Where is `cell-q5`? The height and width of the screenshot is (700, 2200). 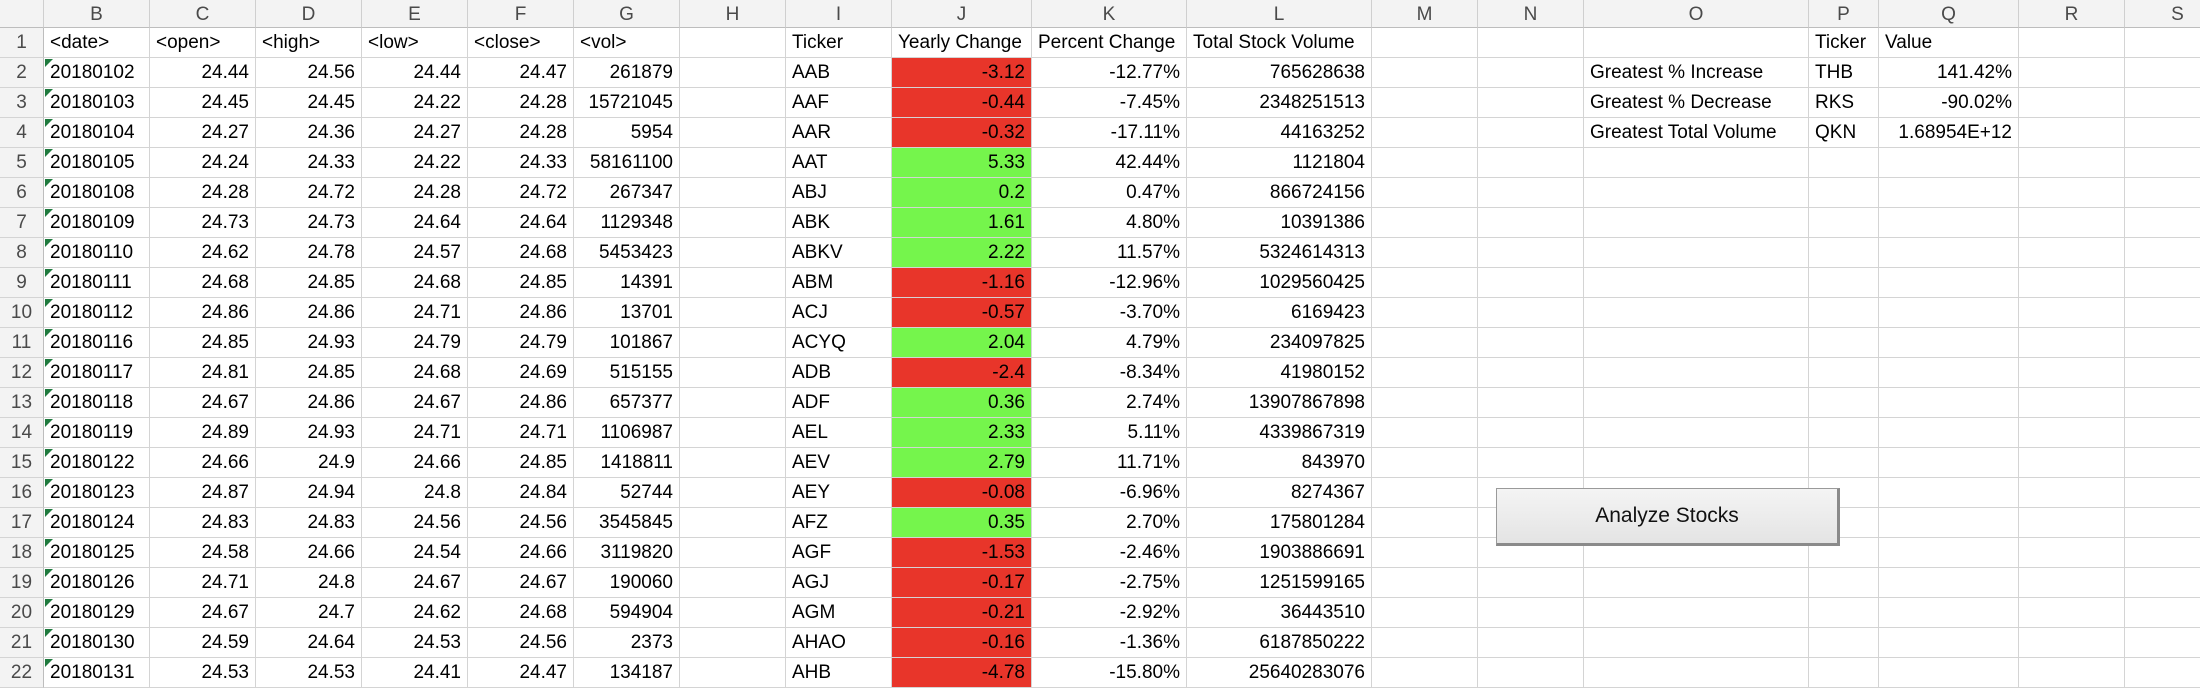 cell-q5 is located at coordinates (1949, 163).